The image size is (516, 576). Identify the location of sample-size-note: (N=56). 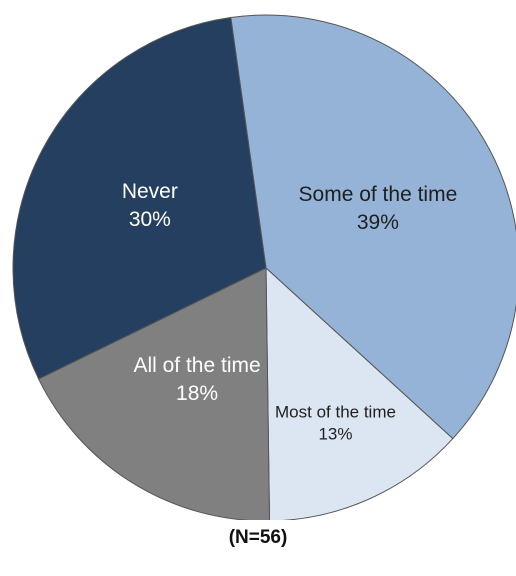
(258, 537).